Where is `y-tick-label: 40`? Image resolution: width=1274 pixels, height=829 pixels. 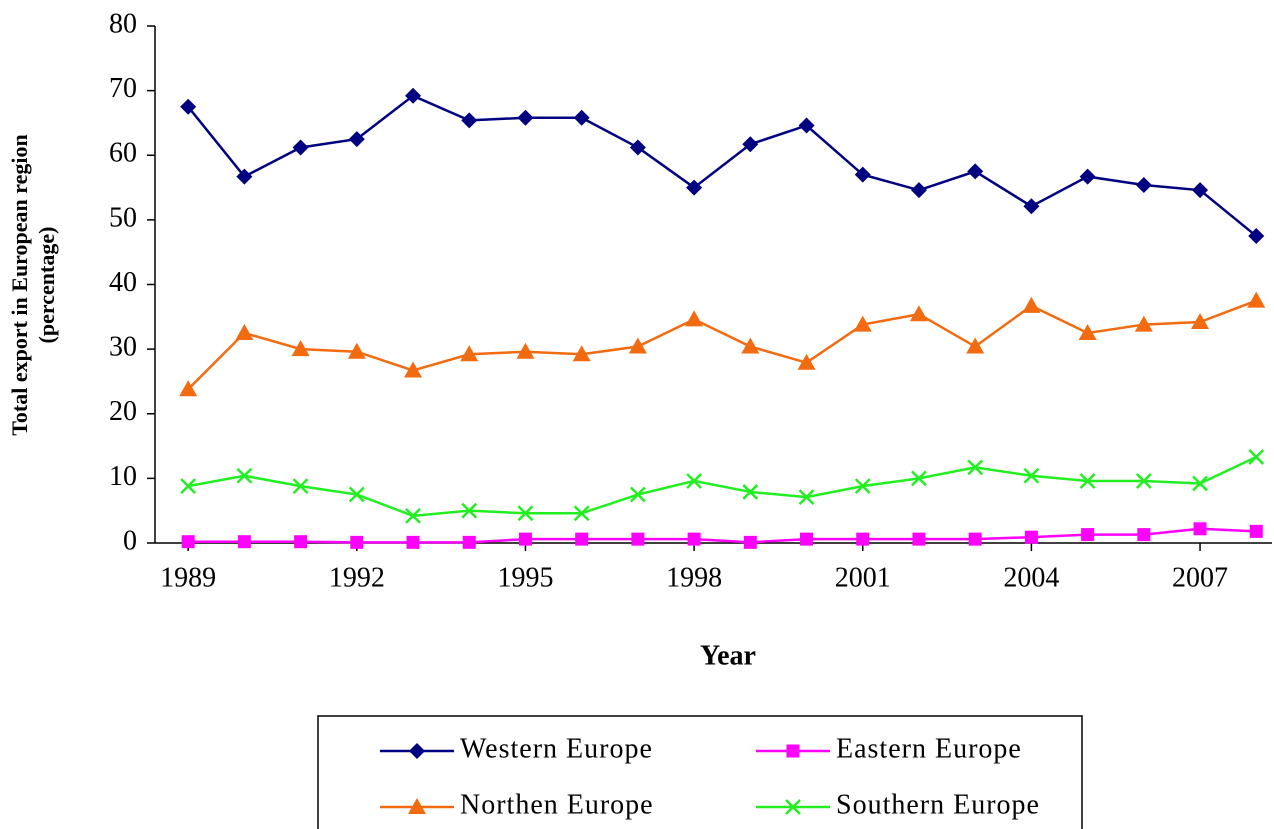
y-tick-label: 40 is located at coordinates (123, 282).